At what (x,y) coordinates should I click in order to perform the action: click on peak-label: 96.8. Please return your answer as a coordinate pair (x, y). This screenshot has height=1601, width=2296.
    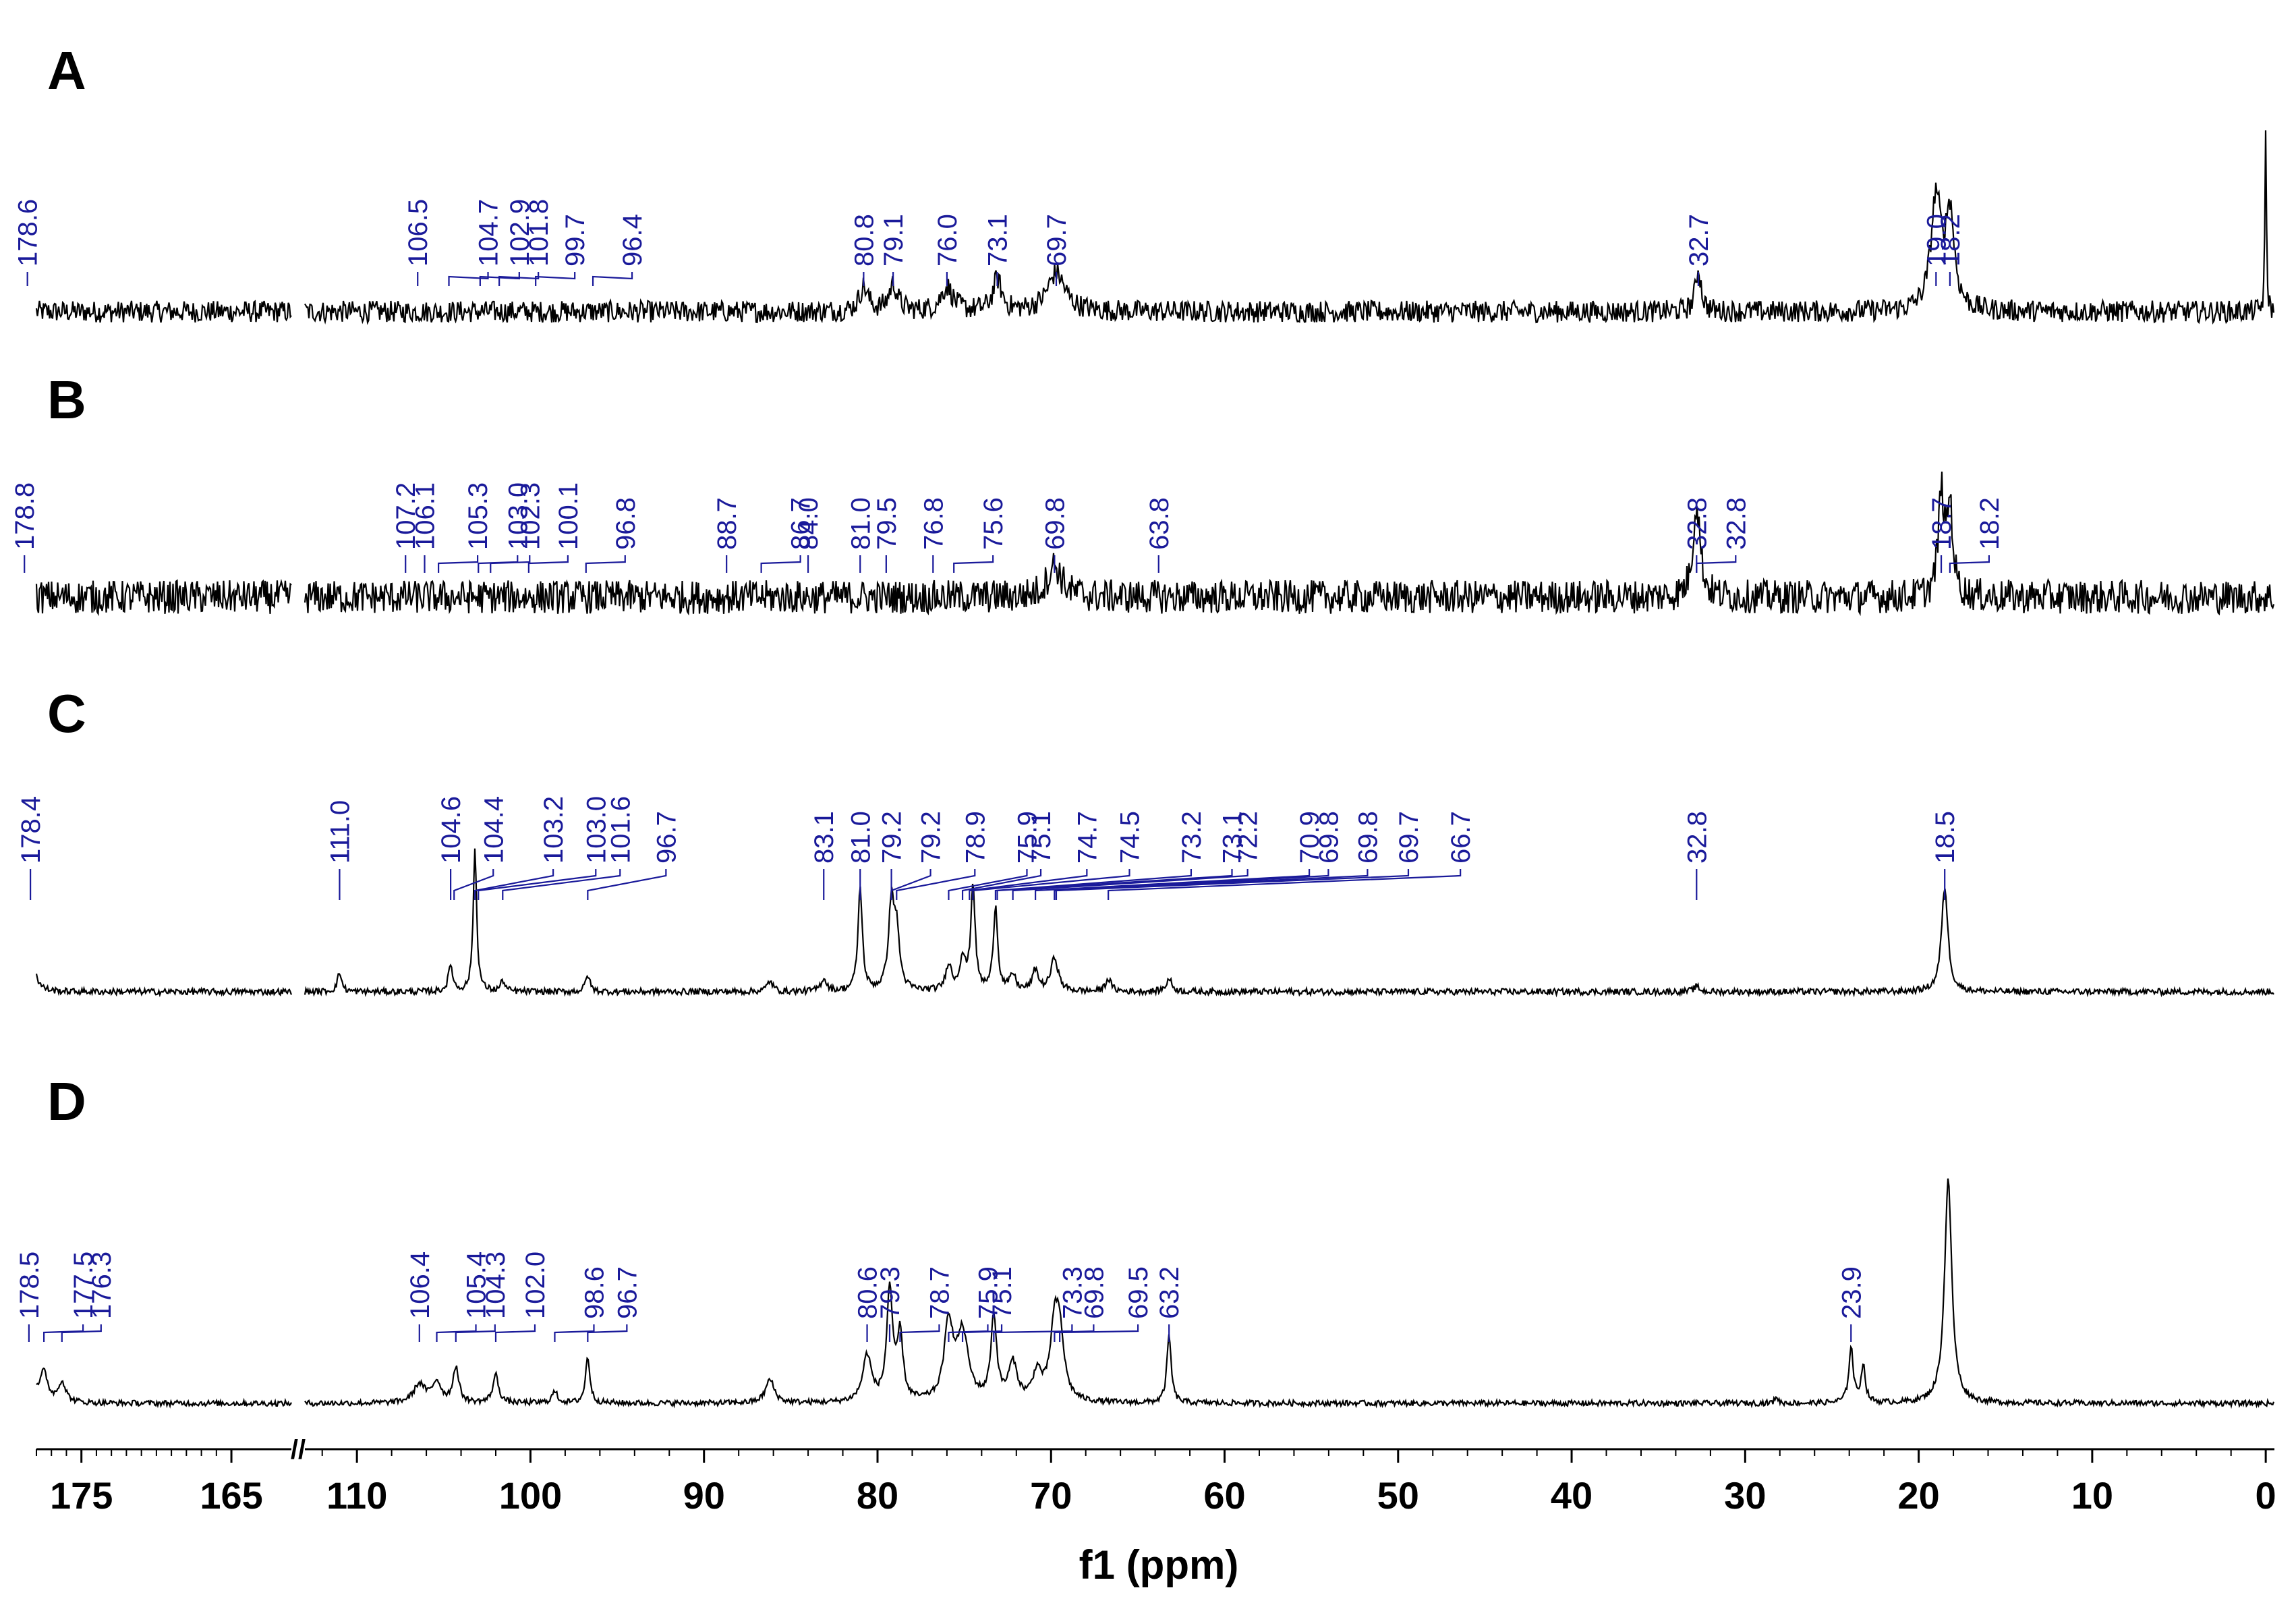
    Looking at the image, I should click on (626, 523).